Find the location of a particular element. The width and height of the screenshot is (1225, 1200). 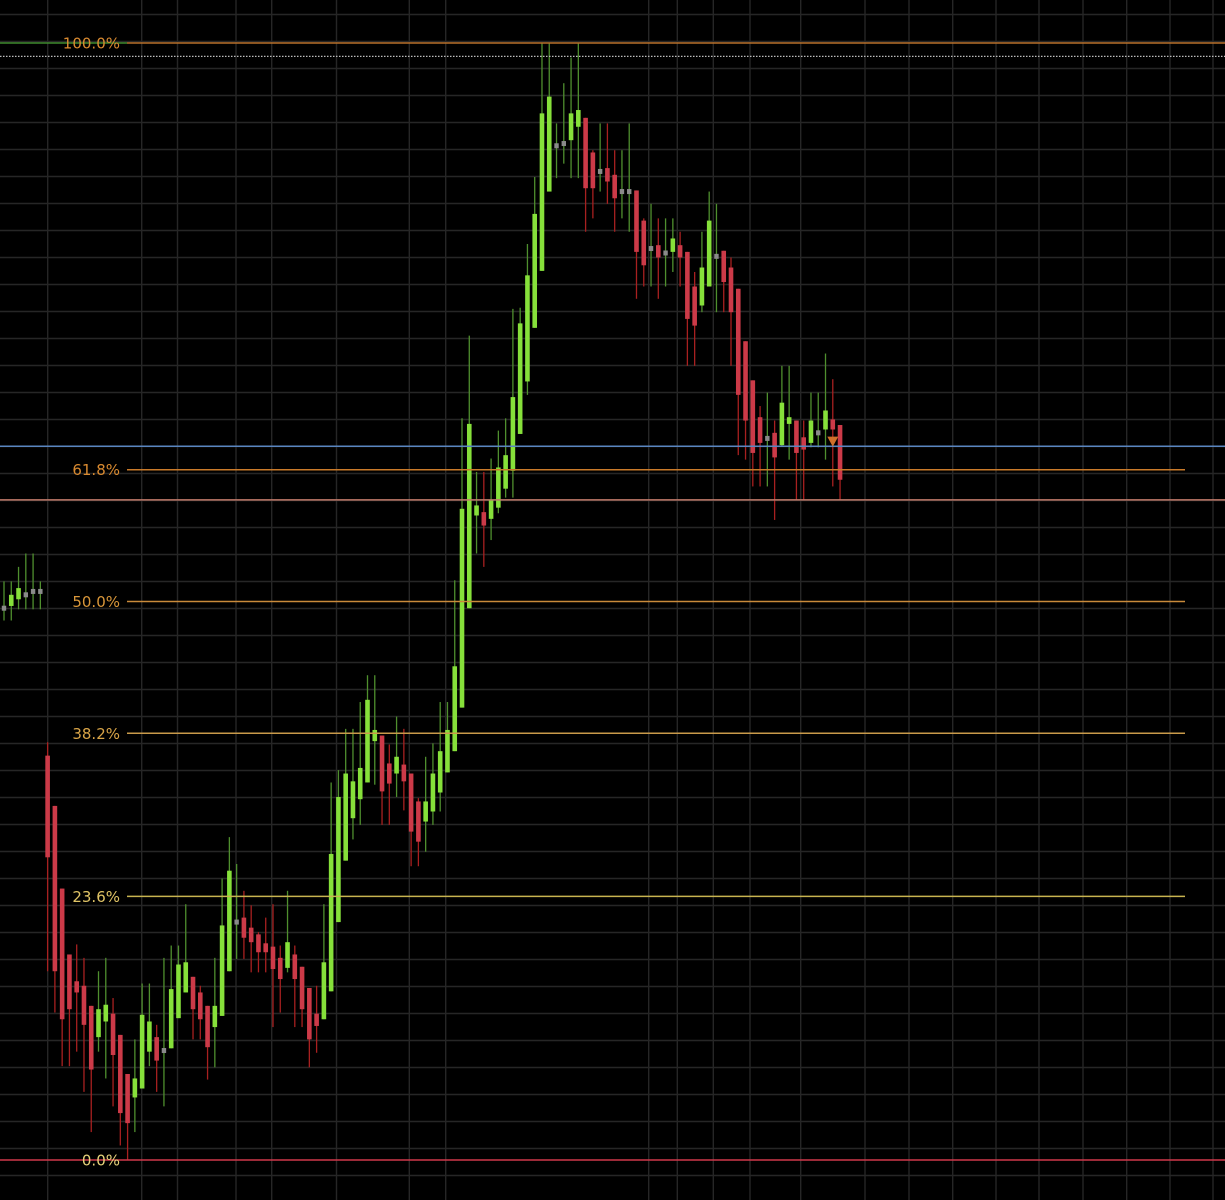

fibonacci-labels: 100.0% 61.8% 50.0% 38.2% 23.6% 0.0% is located at coordinates (91, 602).